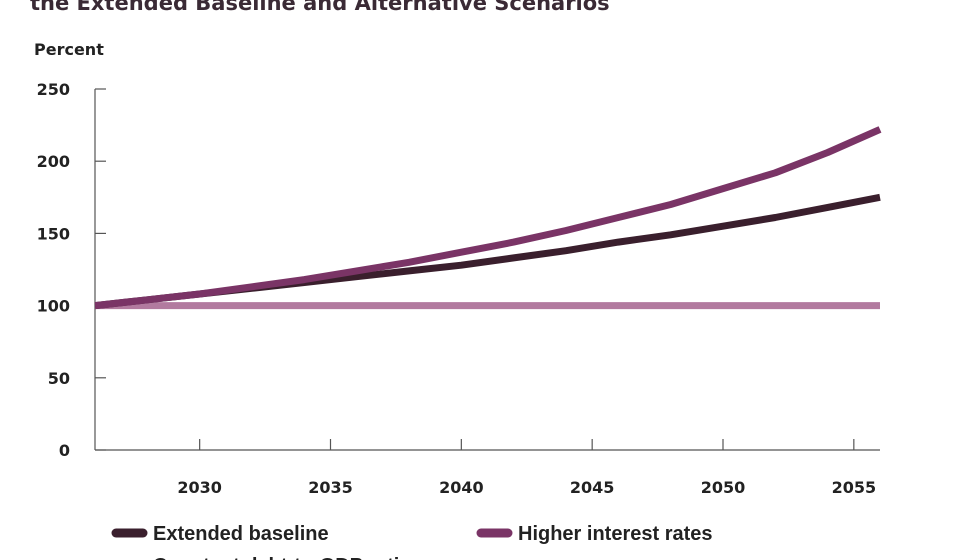 This screenshot has width=960, height=560. I want to click on legend-label: Higher interest rates, so click(615, 534).